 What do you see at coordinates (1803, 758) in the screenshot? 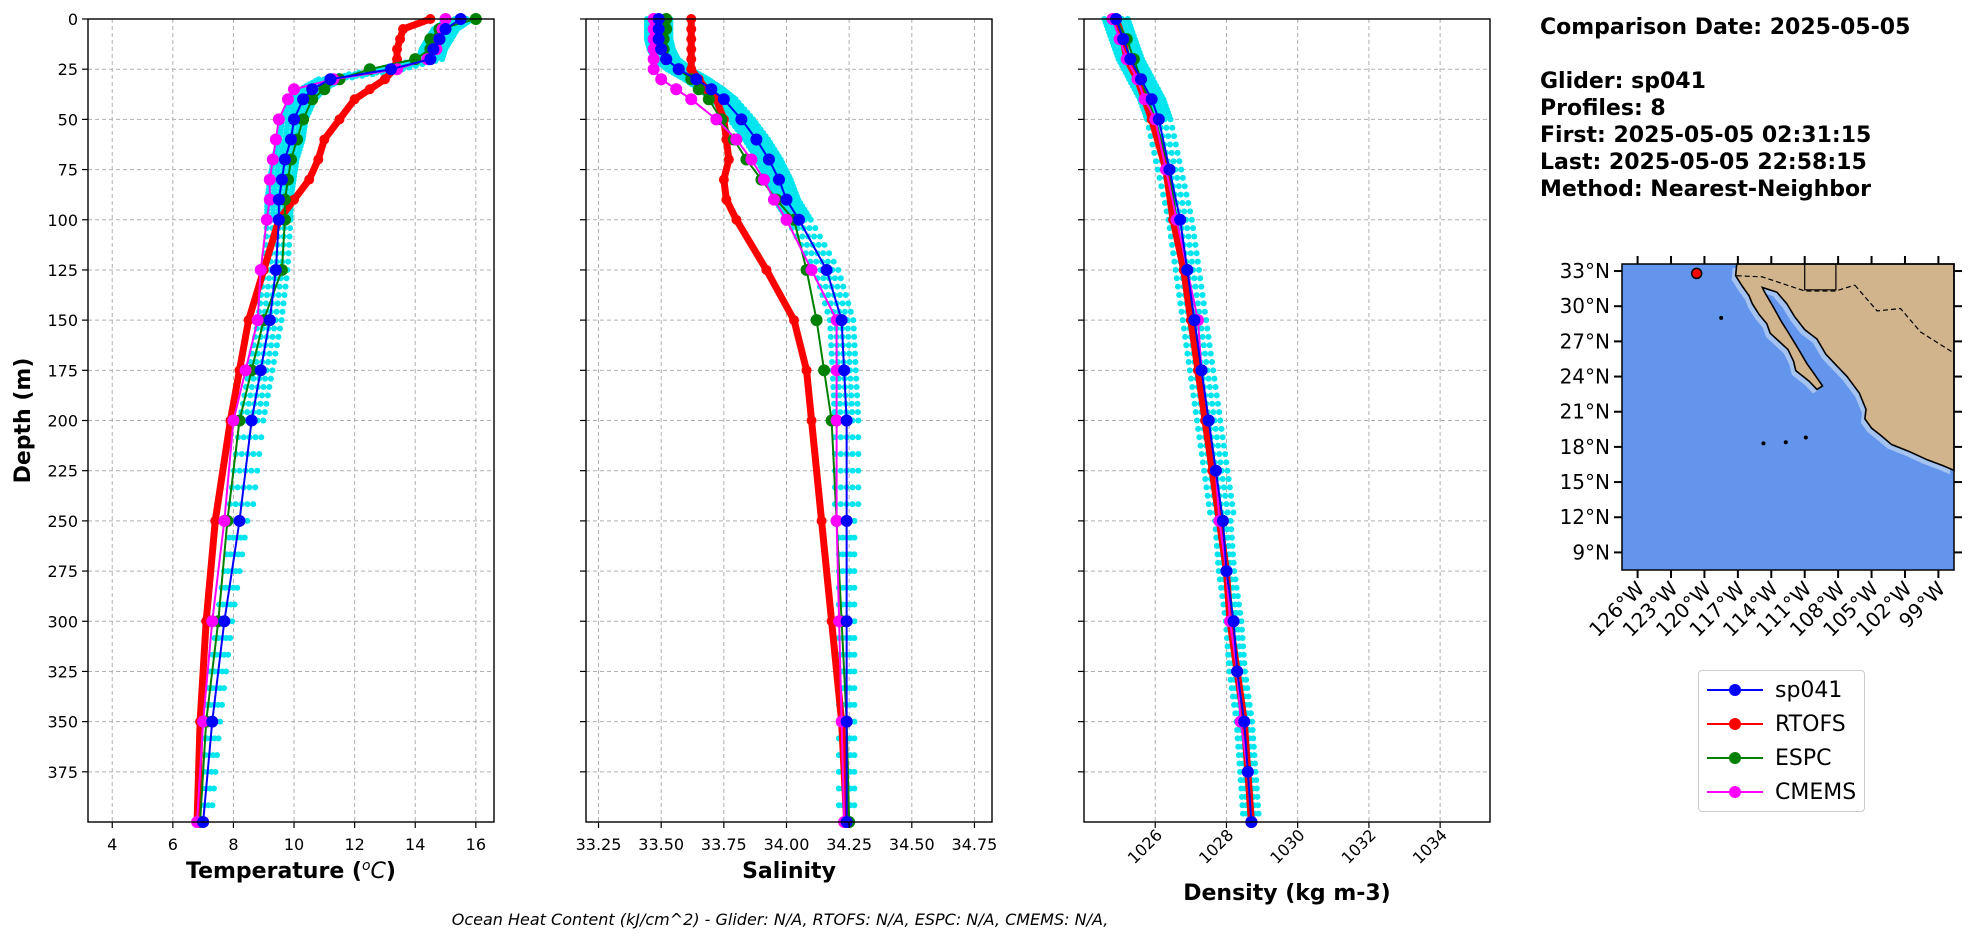
I see `legend-label: ESPC` at bounding box center [1803, 758].